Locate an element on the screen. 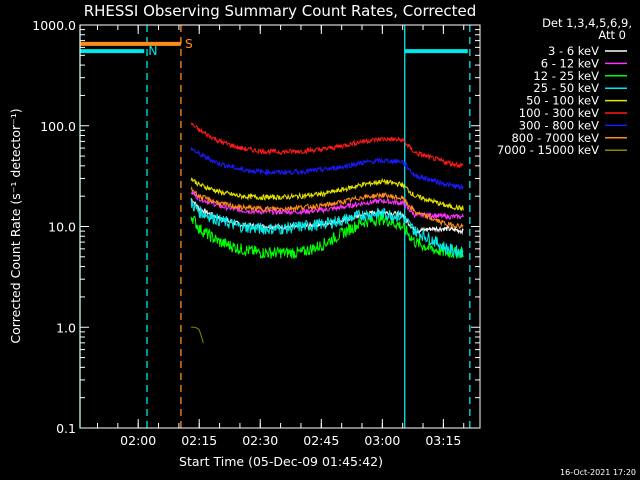 This screenshot has width=640, height=480. legend-label: 3 - 6 keV is located at coordinates (573, 51).